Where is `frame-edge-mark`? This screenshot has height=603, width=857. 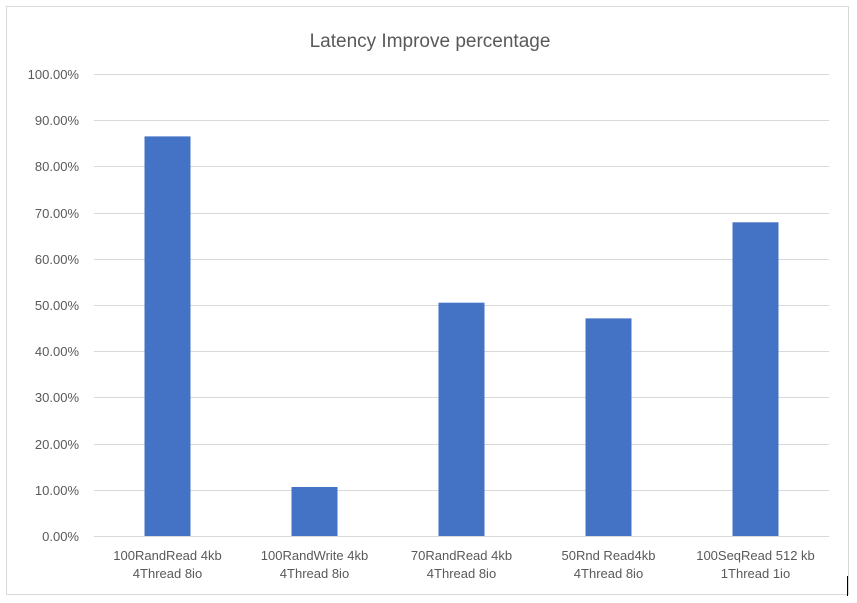
frame-edge-mark is located at coordinates (847, 586).